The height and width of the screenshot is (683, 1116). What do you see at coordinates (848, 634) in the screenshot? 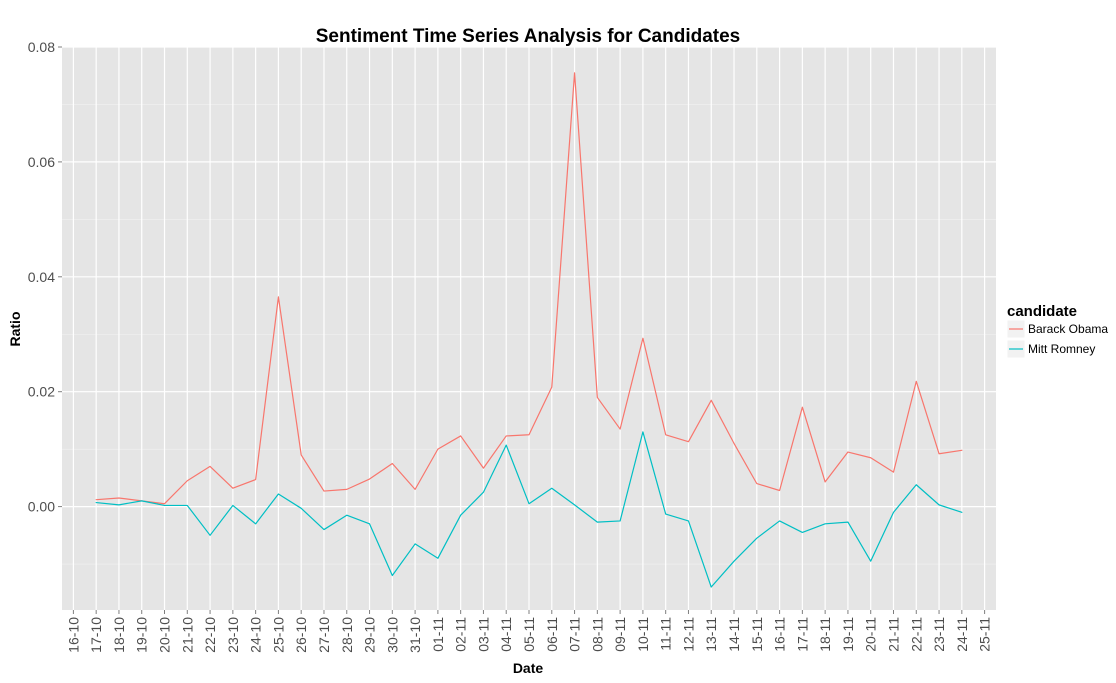
I see `x-tick-label: 19-11` at bounding box center [848, 634].